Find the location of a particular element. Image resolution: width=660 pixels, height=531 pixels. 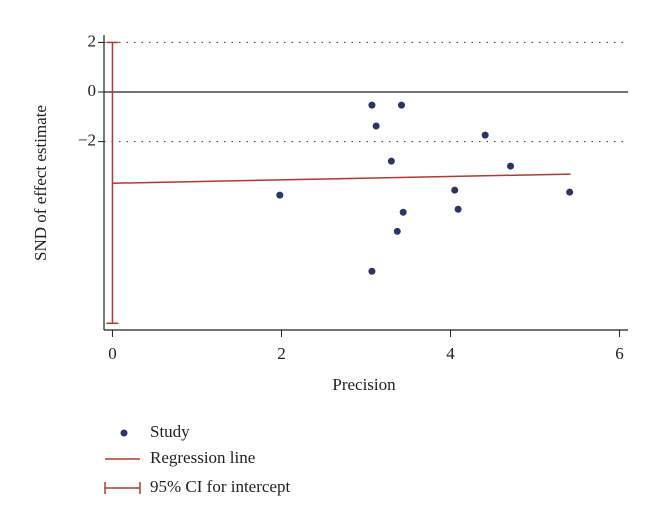

x-tick-label: 6 is located at coordinates (619, 353).